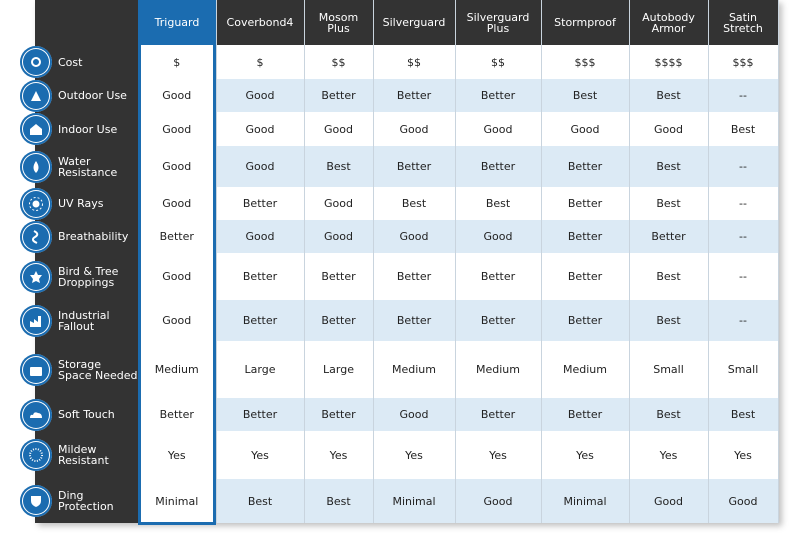 Image resolution: width=809 pixels, height=550 pixels. Describe the element at coordinates (88, 166) in the screenshot. I see `row-label-text: Water Resistance` at that location.